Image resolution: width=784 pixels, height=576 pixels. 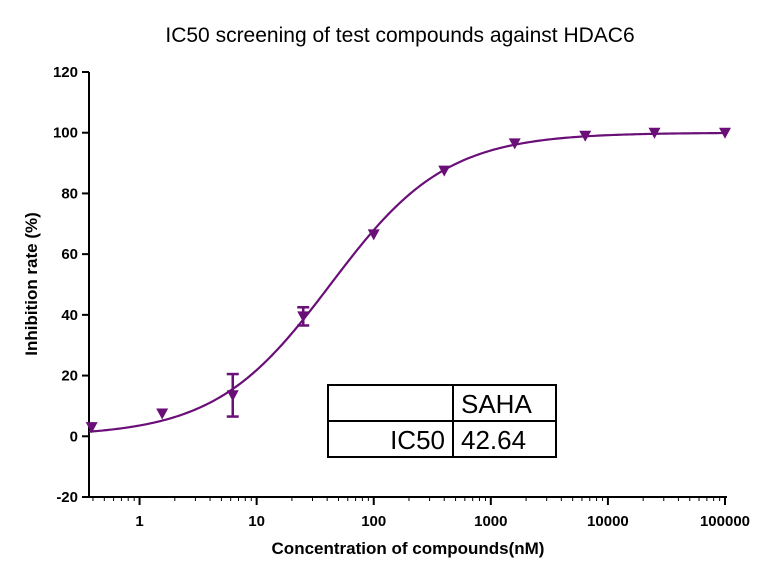 I want to click on x-tick-label: 10, so click(x=256, y=521).